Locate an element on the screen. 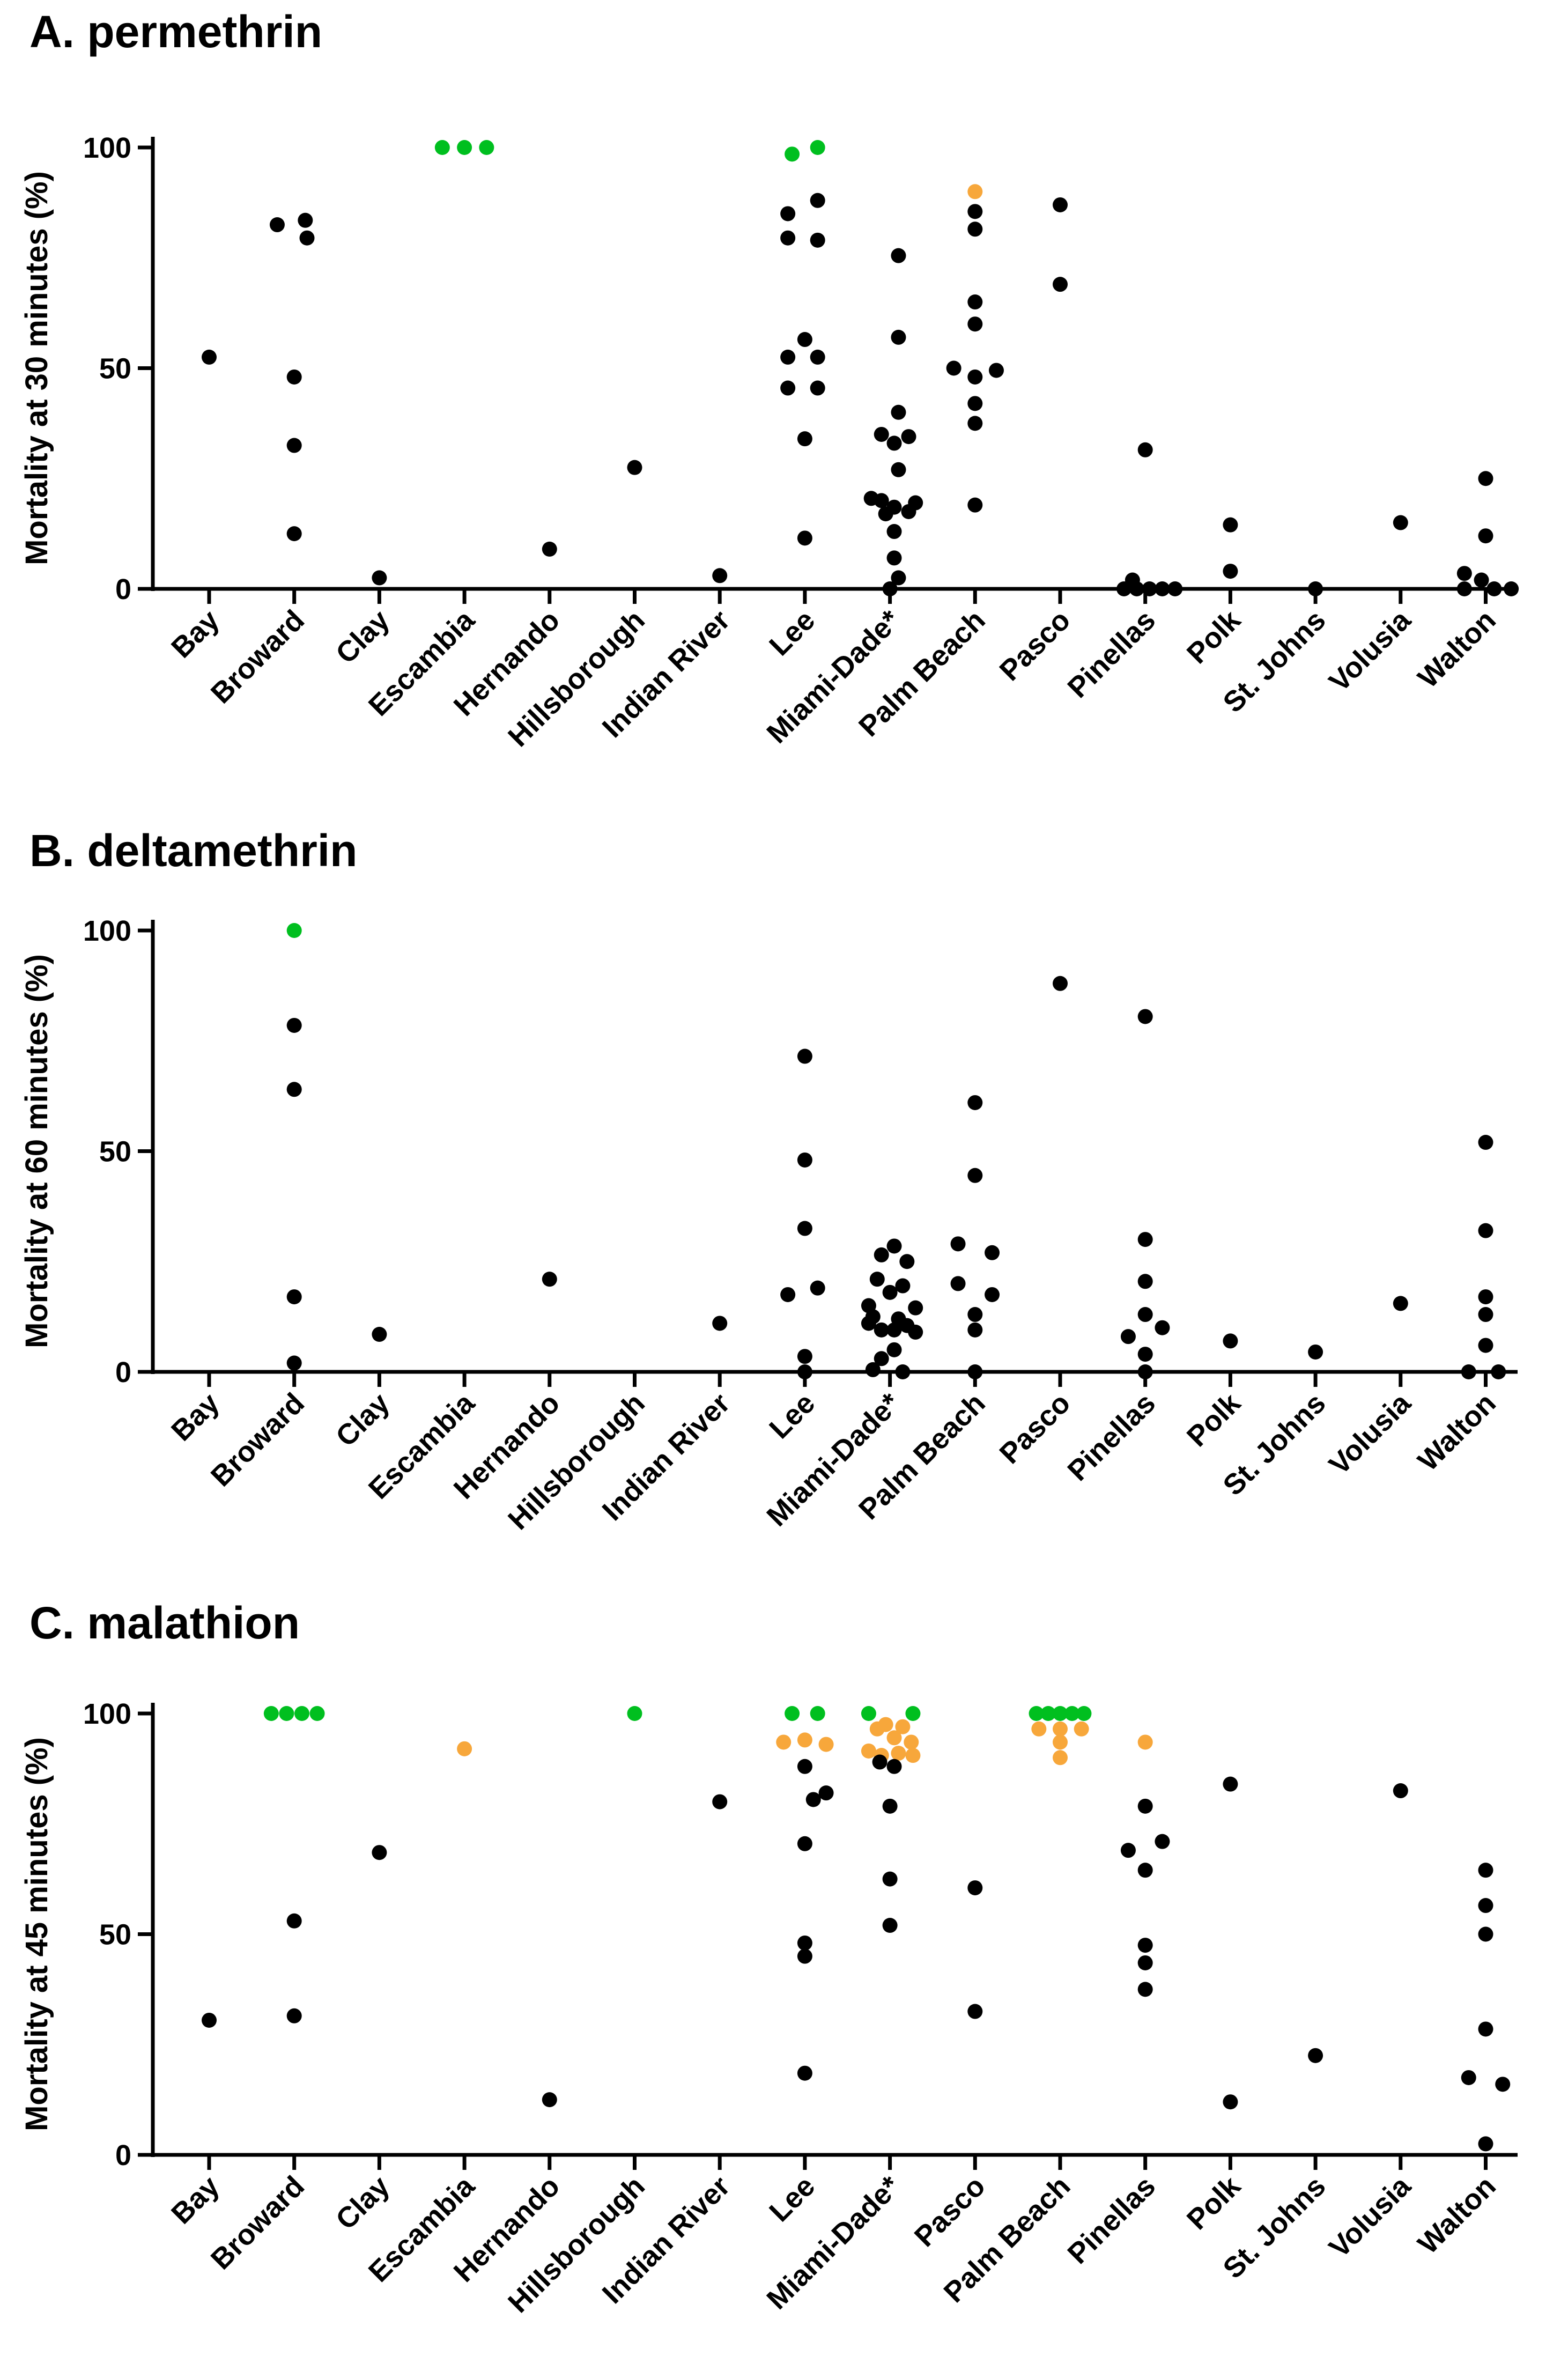 This screenshot has width=1568, height=2371. y-tick-label: 0 is located at coordinates (123, 1372).